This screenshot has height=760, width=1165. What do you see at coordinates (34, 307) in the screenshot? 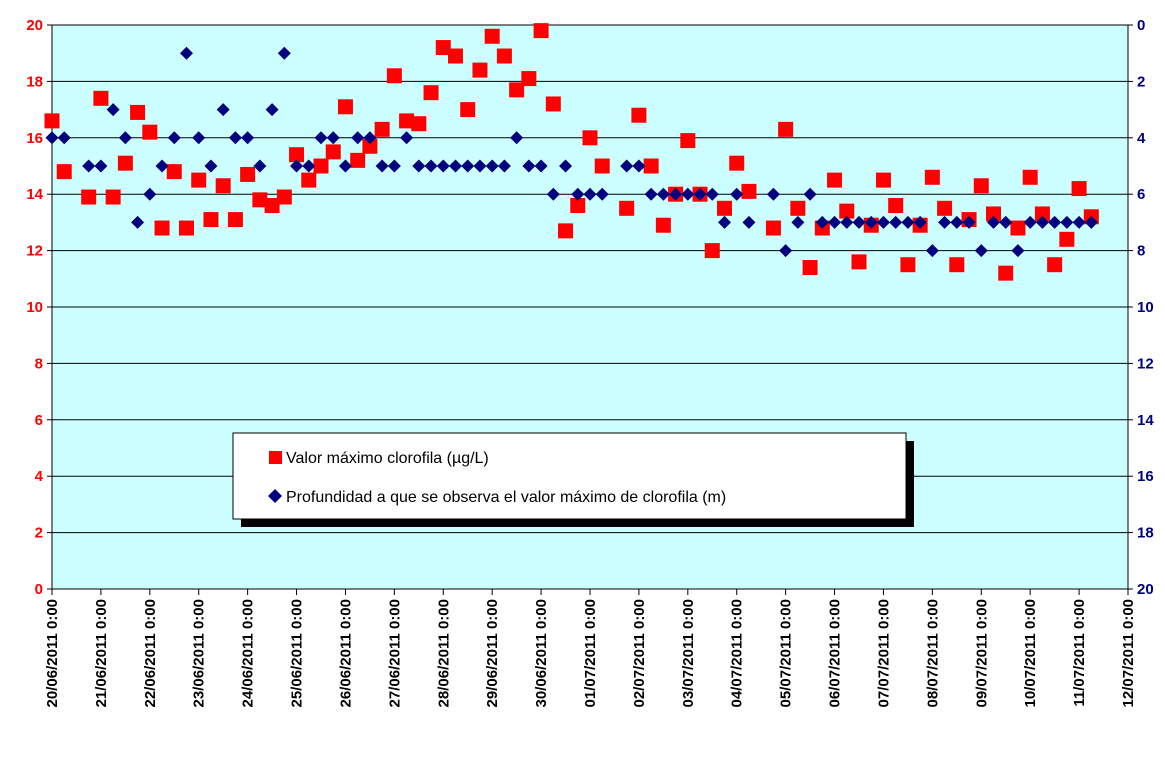
I see `left-tick-label: 10` at bounding box center [34, 307].